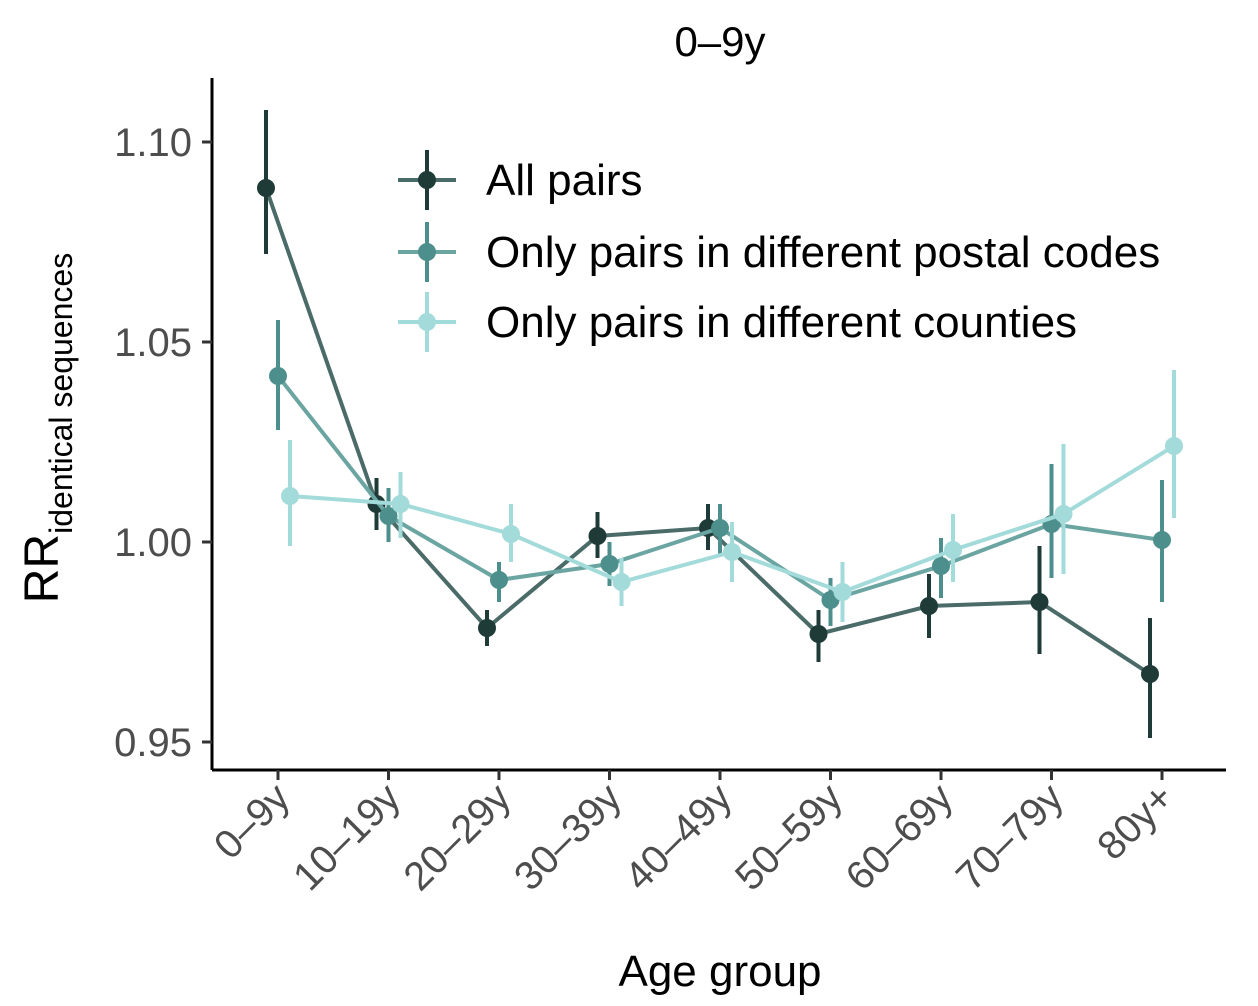  What do you see at coordinates (347, 837) in the screenshot?
I see `x-tick-label: 10–19y` at bounding box center [347, 837].